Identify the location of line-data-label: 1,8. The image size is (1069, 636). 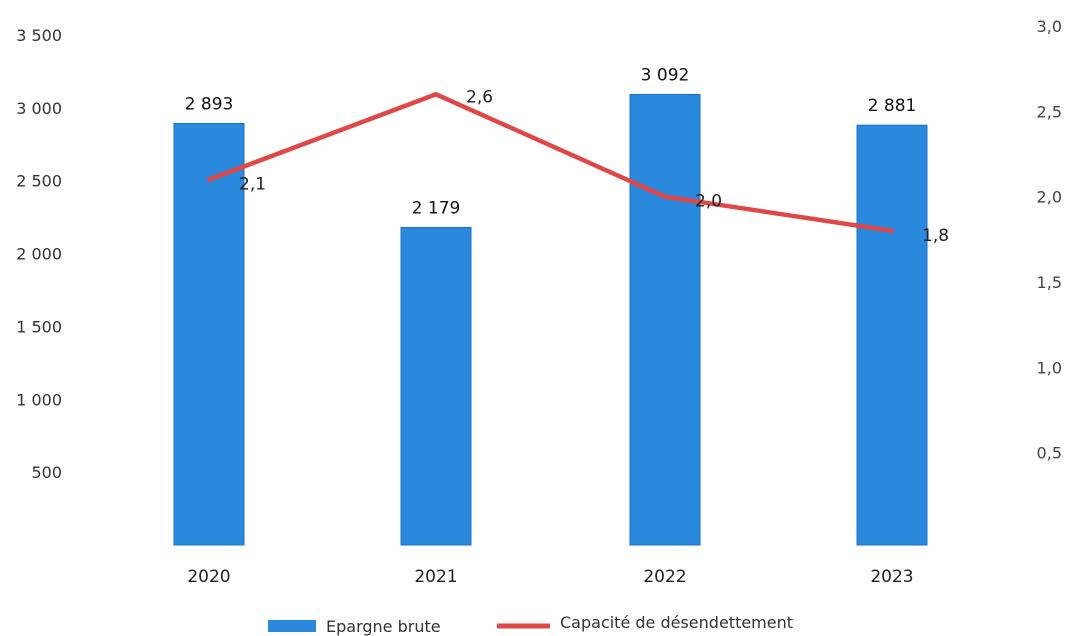
(935, 236).